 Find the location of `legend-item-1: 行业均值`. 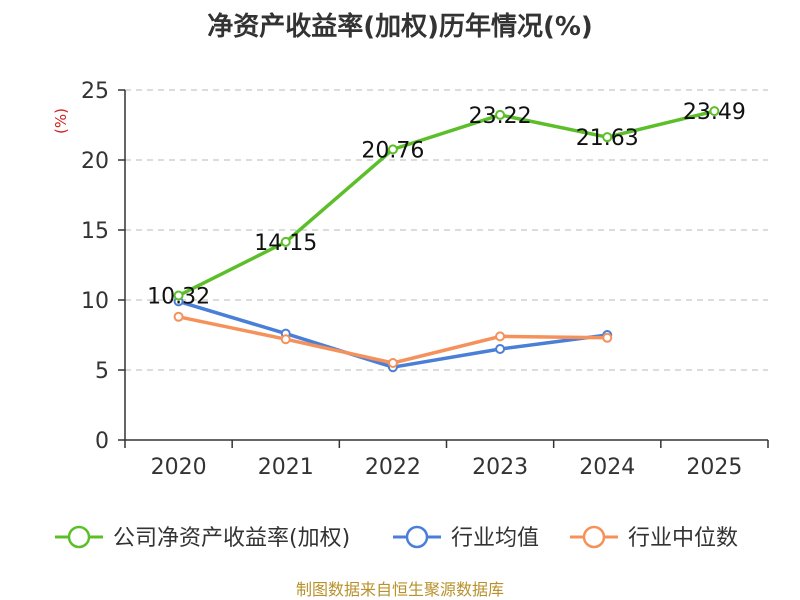

legend-item-1: 行业均值 is located at coordinates (466, 538).